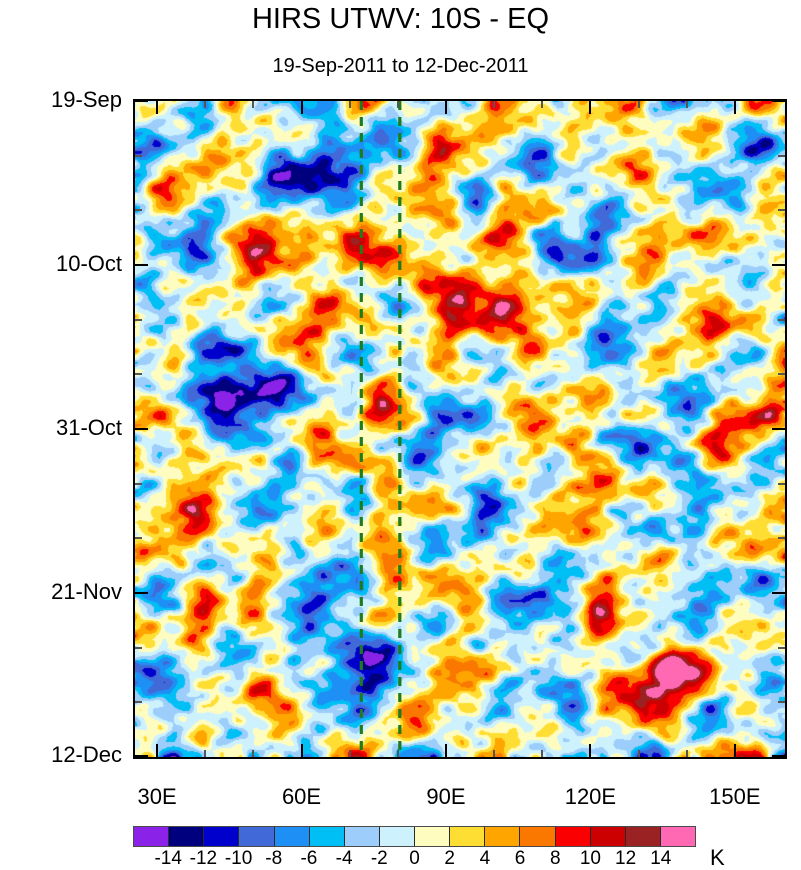  I want to click on colorbar-tick--4: -4, so click(344, 858).